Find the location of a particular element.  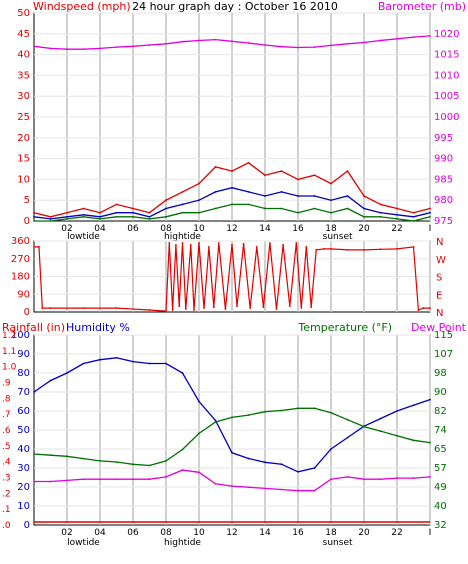

x-tick-label: 22 is located at coordinates (396, 229).